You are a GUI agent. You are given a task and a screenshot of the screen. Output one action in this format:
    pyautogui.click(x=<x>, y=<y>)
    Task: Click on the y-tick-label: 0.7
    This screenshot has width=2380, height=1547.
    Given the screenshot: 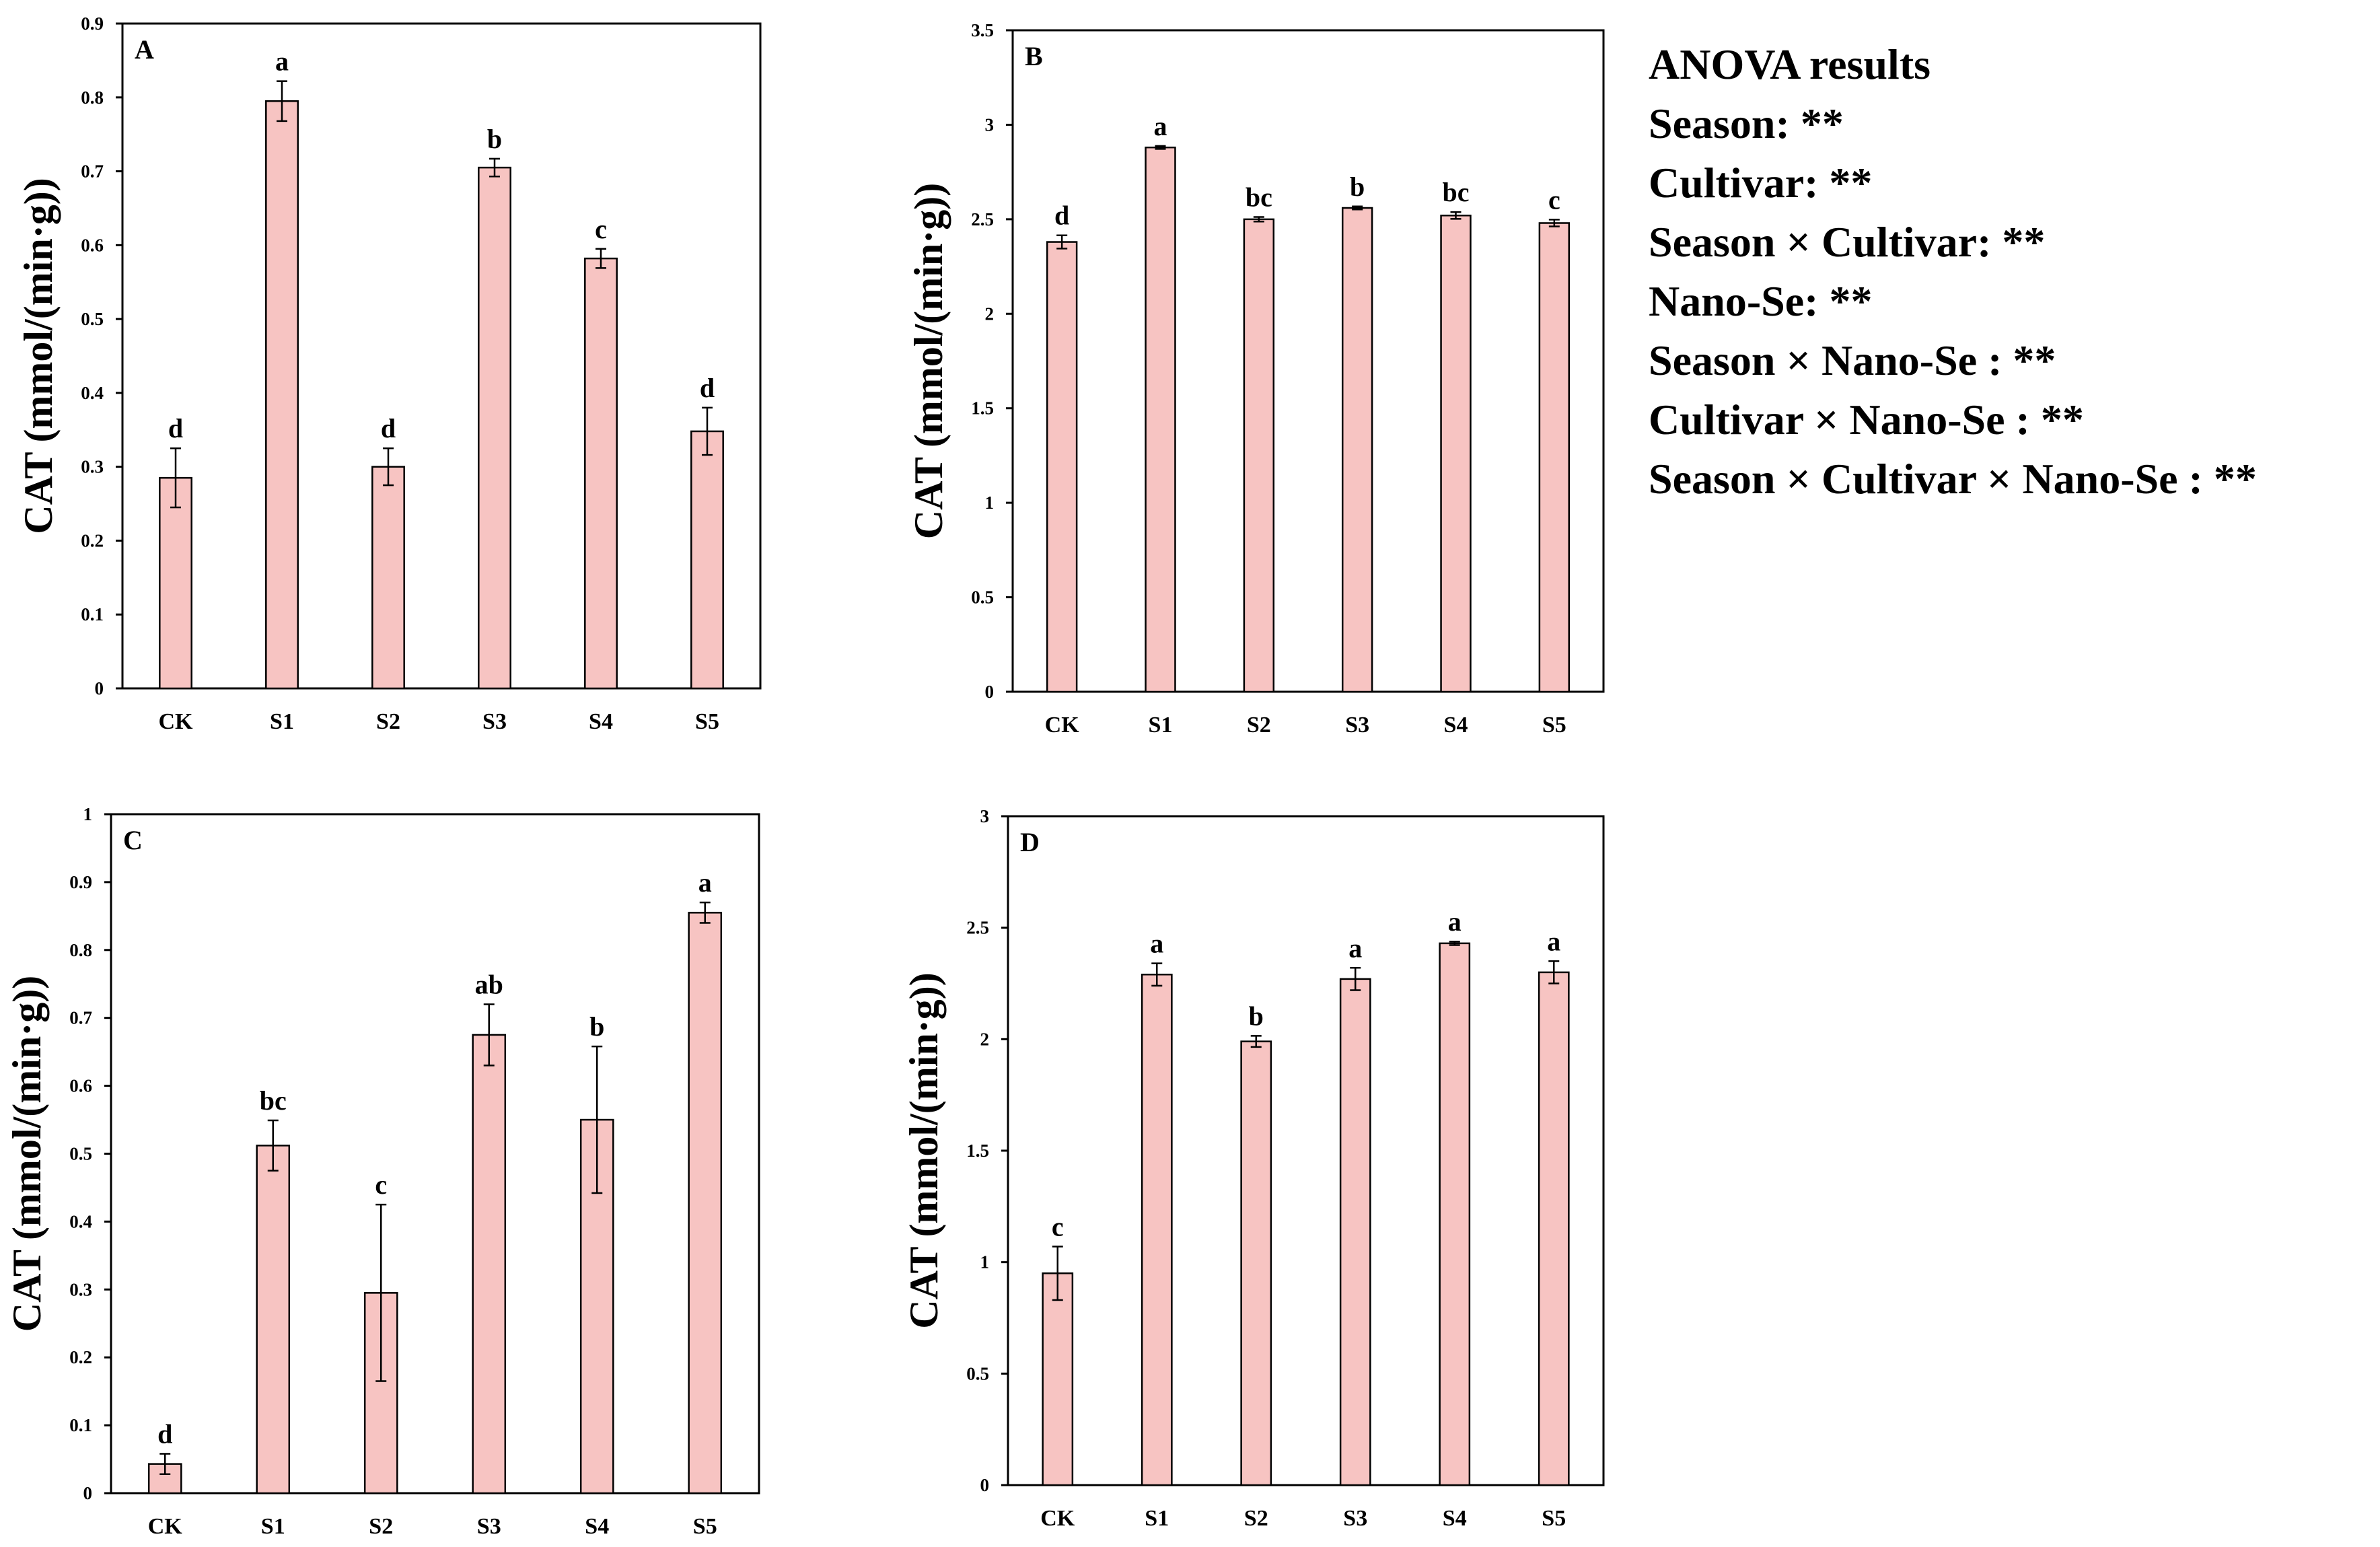 What is the action you would take?
    pyautogui.click(x=93, y=172)
    